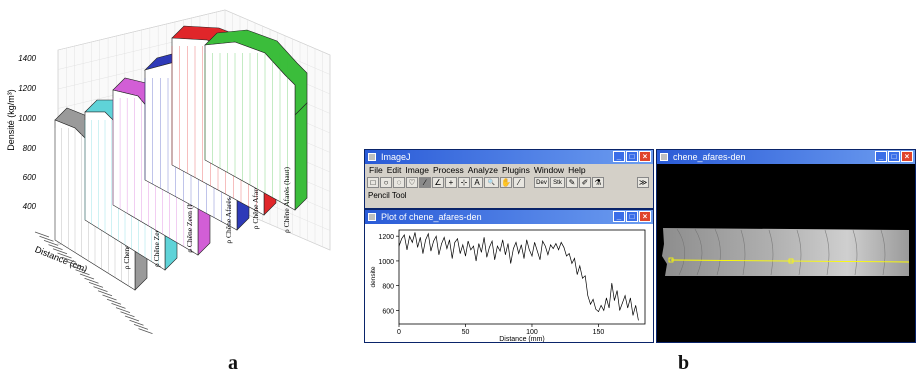 The image size is (918, 378). I want to click on image-minimize-button: _, so click(881, 156).